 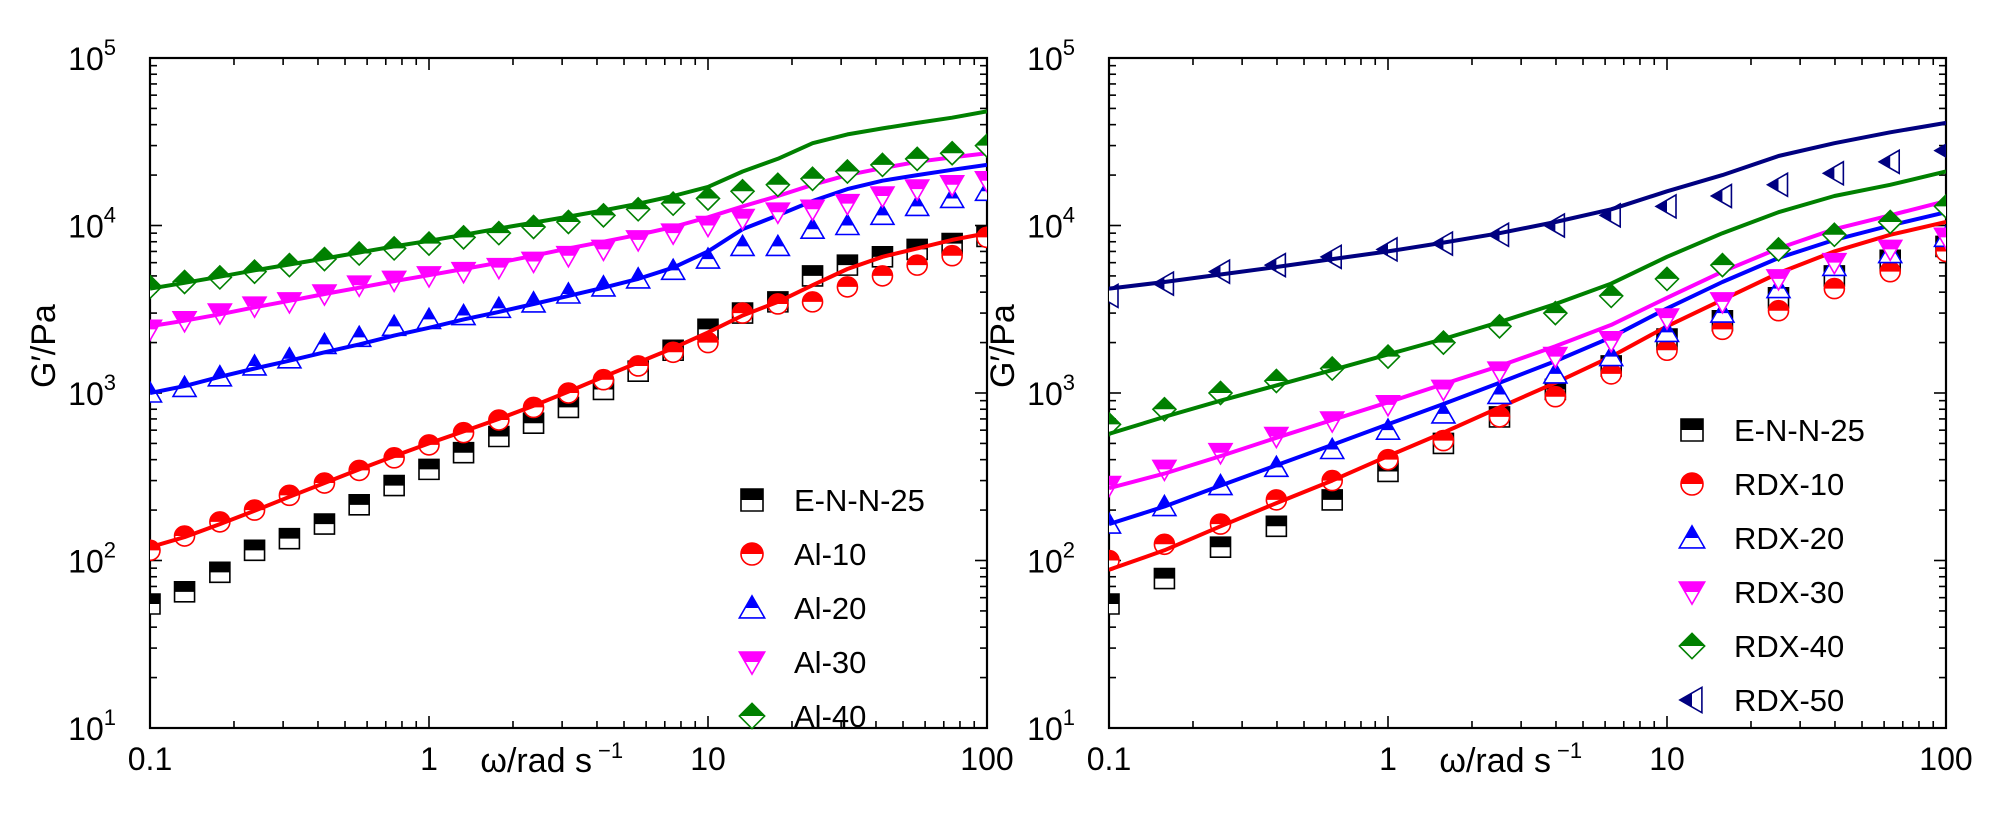 I want to click on legend-label: Al-20, so click(x=830, y=608).